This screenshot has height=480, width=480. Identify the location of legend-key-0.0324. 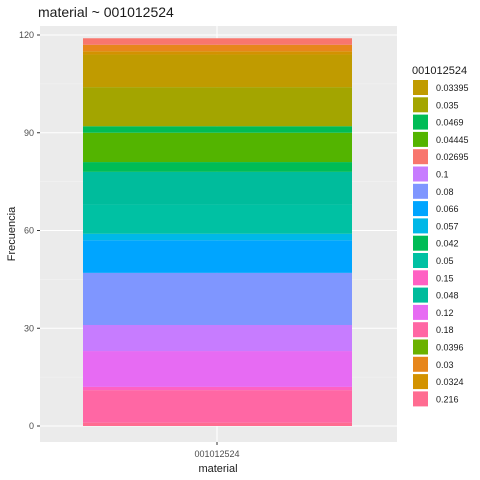
(420, 382).